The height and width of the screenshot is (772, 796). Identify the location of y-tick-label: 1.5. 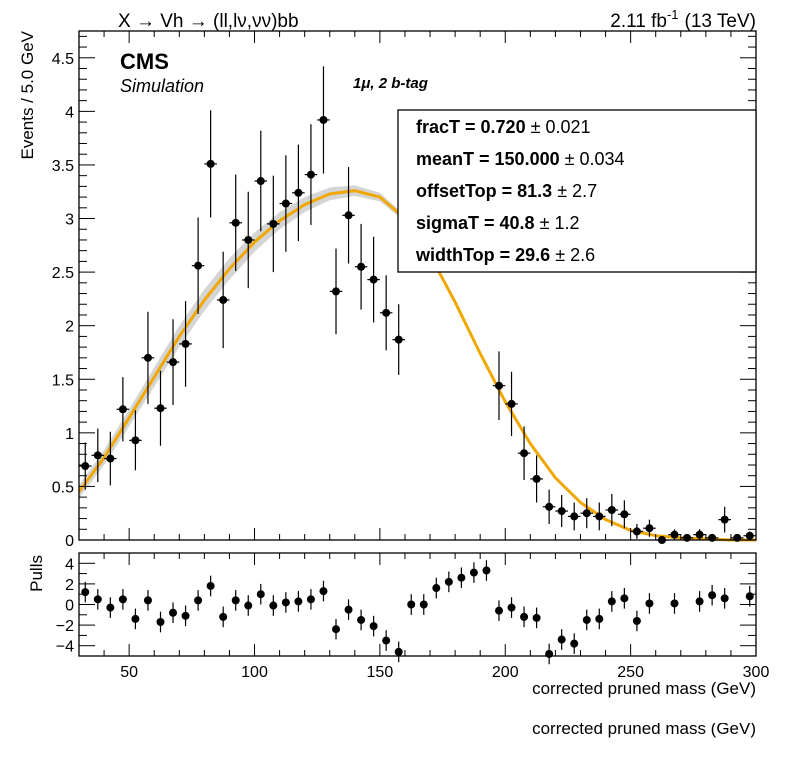
(63, 380).